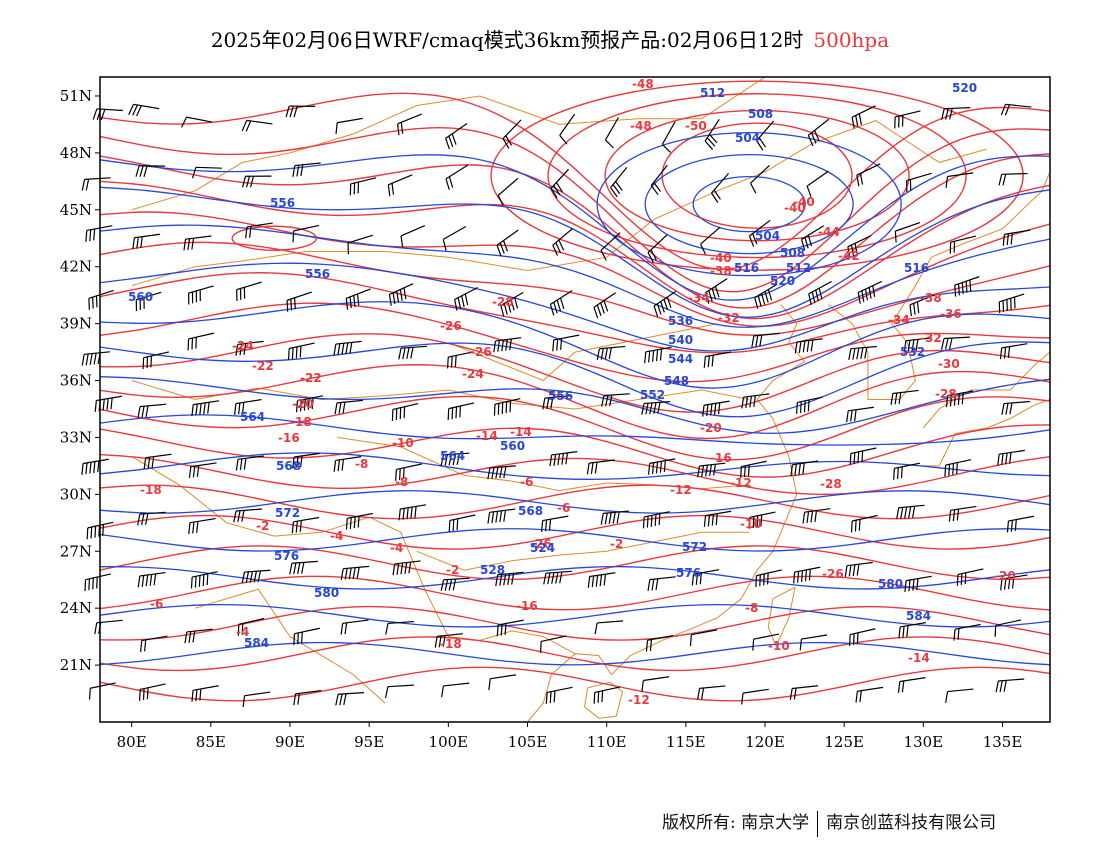 This screenshot has width=1100, height=850. Describe the element at coordinates (76, 324) in the screenshot. I see `y-tick-label: 39N` at that location.